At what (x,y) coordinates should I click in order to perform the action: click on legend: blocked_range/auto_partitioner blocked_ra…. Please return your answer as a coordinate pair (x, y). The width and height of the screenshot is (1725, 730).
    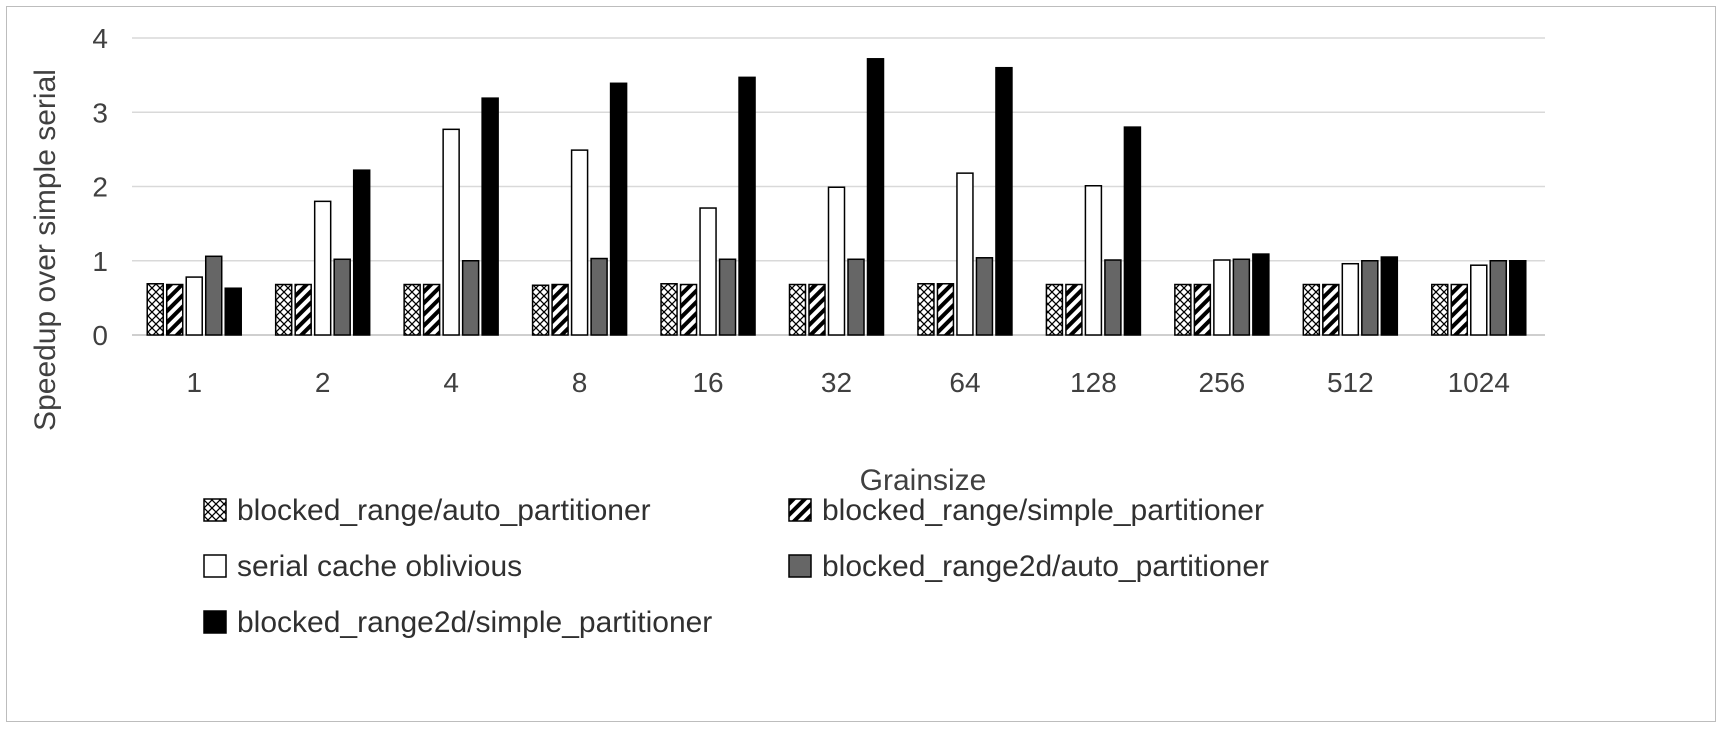
    Looking at the image, I should click on (736, 566).